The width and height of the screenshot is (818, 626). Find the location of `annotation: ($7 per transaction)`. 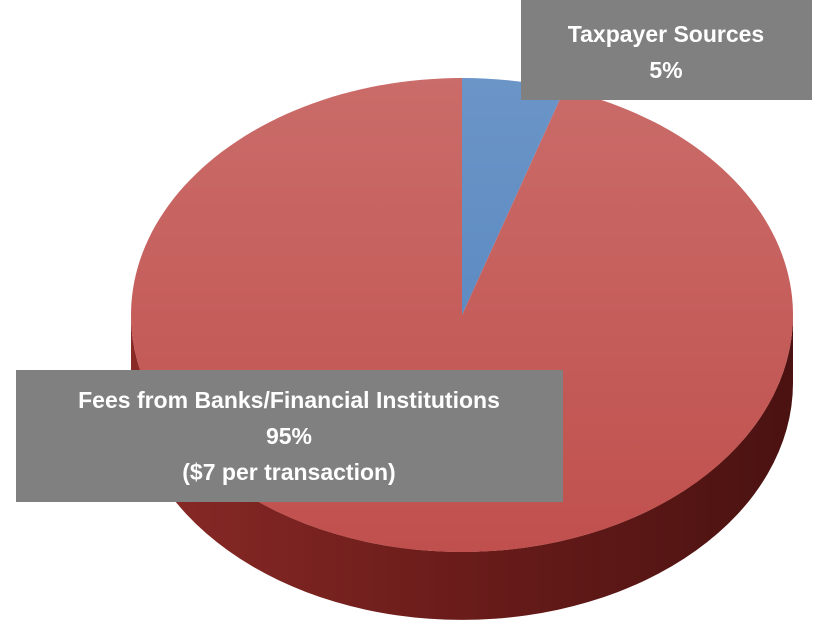

annotation: ($7 per transaction) is located at coordinates (288, 472).